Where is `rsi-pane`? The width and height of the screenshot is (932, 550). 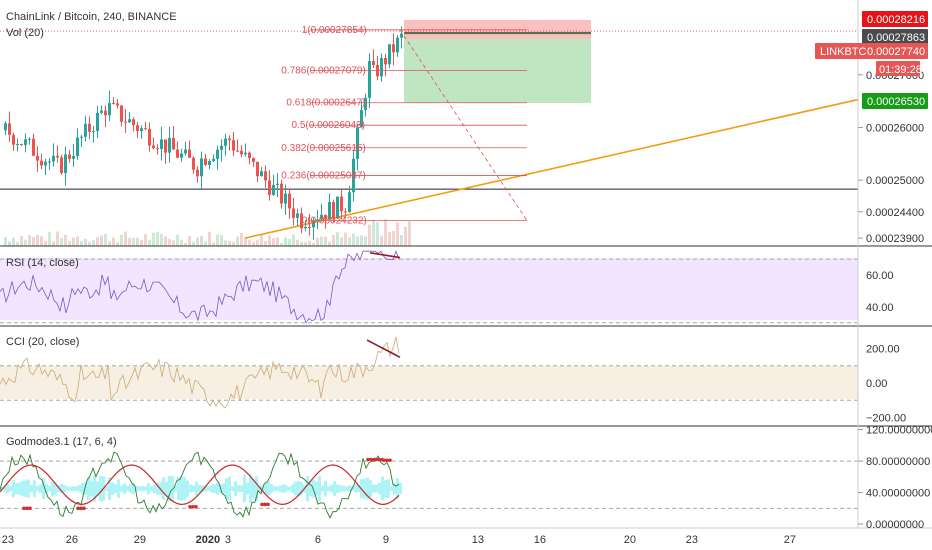
rsi-pane is located at coordinates (429, 286).